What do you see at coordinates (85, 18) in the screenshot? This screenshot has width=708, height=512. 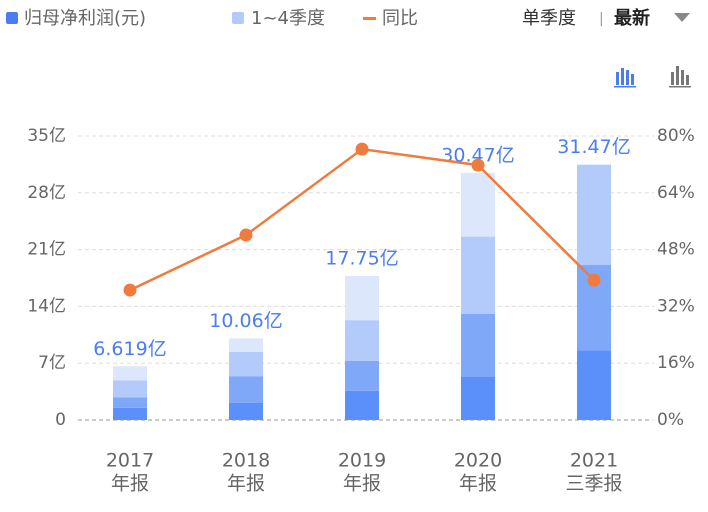 I see `legend-label: 归母净利润(元)` at bounding box center [85, 18].